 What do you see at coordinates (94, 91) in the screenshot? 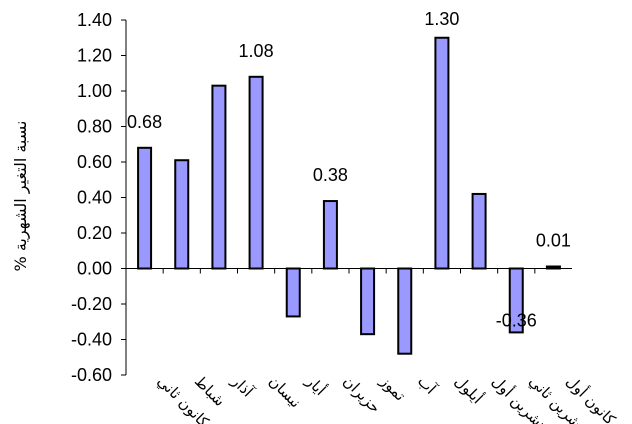
I see `y-tick-label: 1.00` at bounding box center [94, 91].